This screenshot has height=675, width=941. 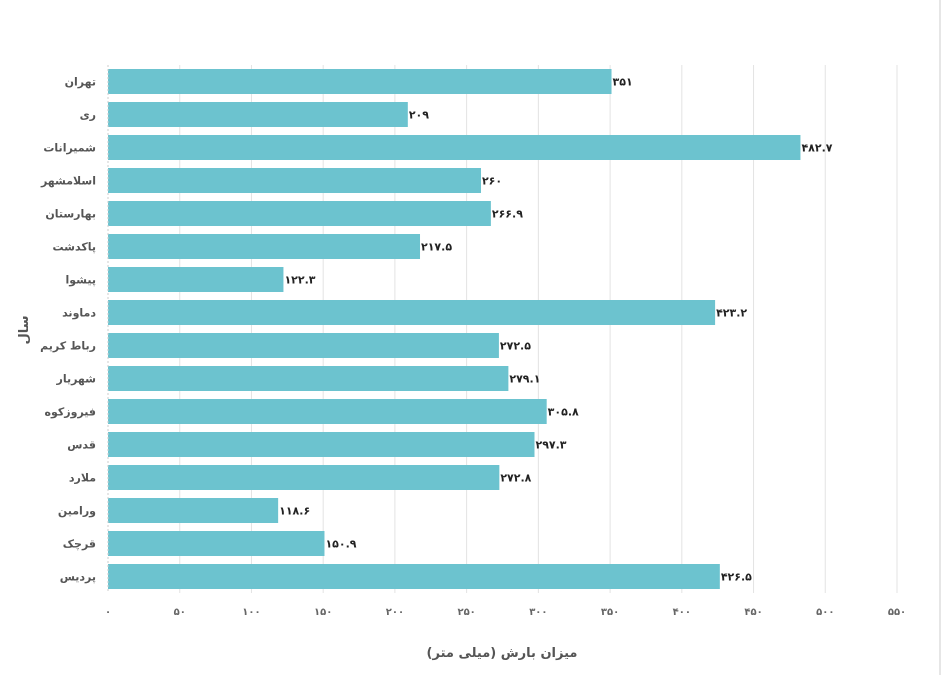 What do you see at coordinates (251, 612) in the screenshot?
I see `x-tick-label: ۱۰۰` at bounding box center [251, 612].